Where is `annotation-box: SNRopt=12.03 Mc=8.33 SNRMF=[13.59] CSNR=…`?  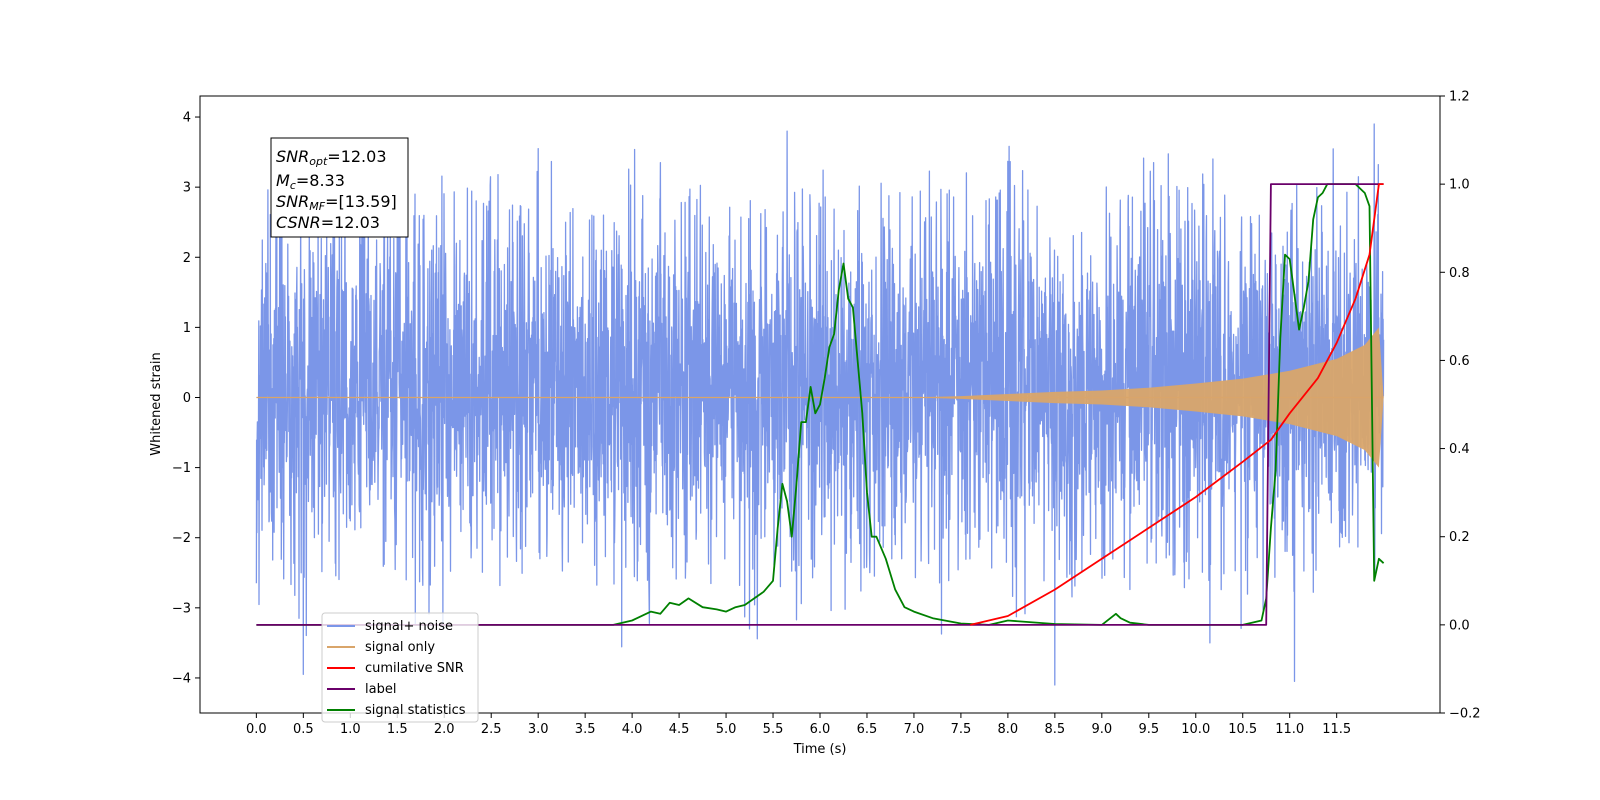
annotation-box: SNRopt=12.03 Mc=8.33 SNRMF=[13.59] CSNR=… is located at coordinates (339, 187).